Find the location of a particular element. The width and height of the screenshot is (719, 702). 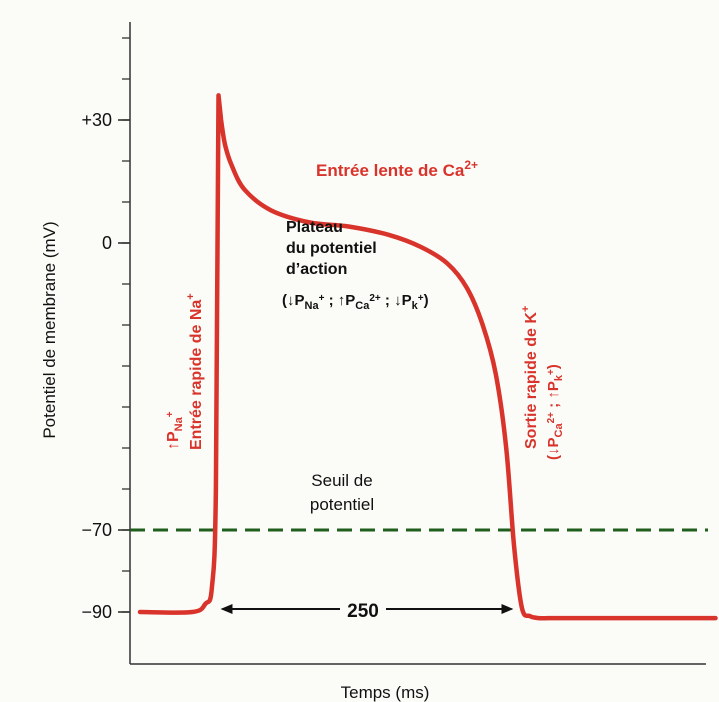

ions-sep-1: ; is located at coordinates (330, 300).